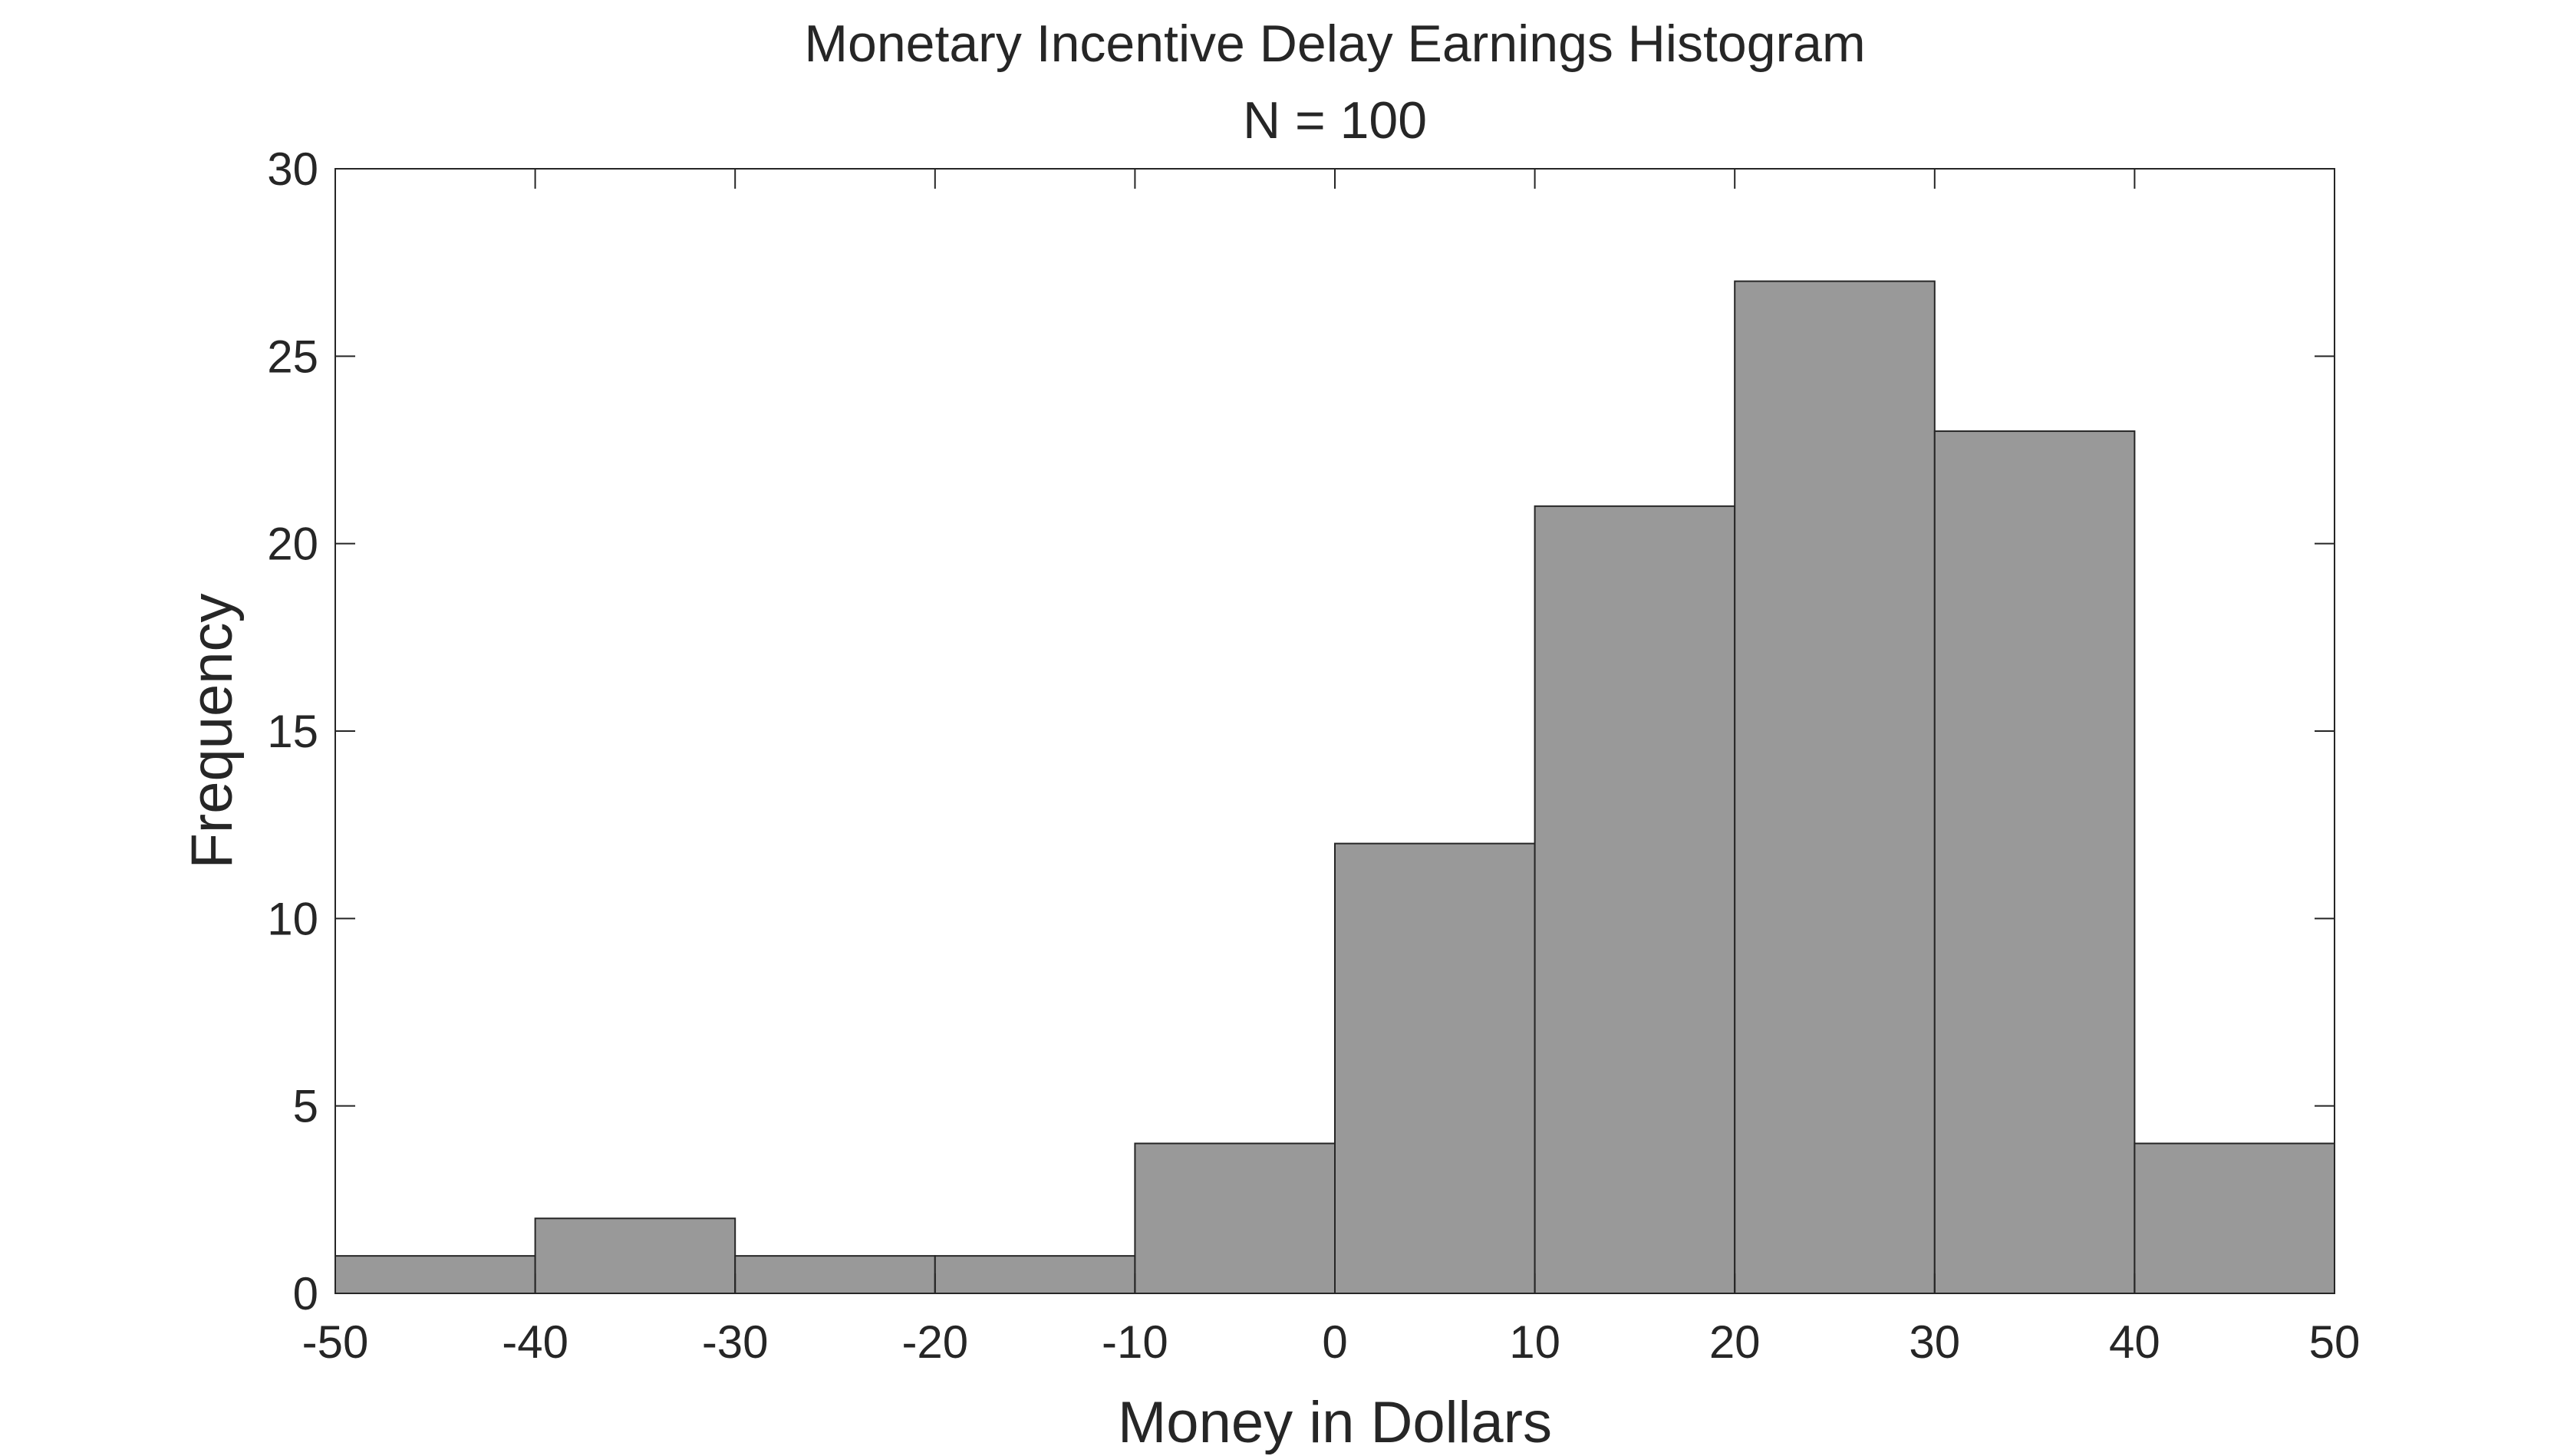  Describe the element at coordinates (1934, 1342) in the screenshot. I see `x-tick-label: 30` at that location.